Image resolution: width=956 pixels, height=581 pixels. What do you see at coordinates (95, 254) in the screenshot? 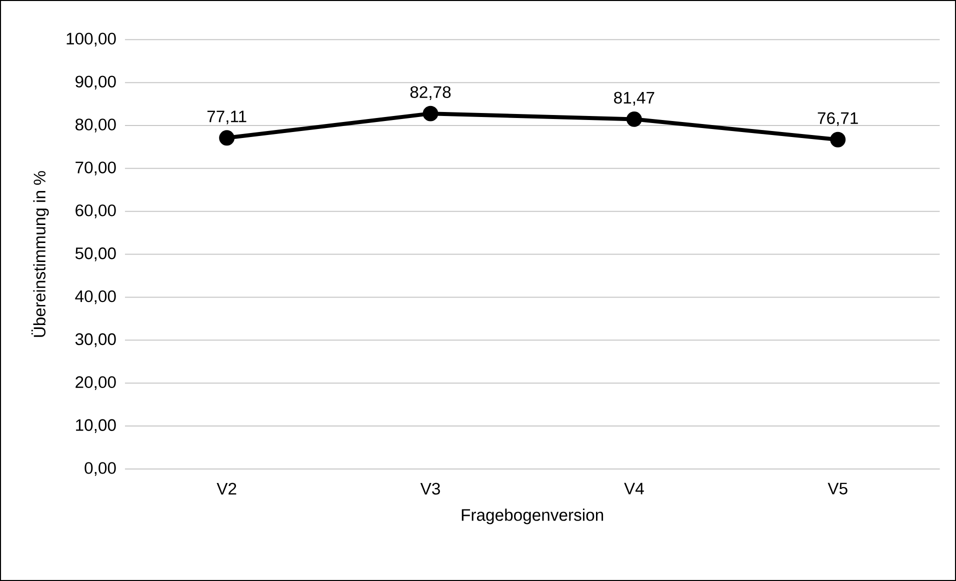
I see `y-tick-label: 50,00` at bounding box center [95, 254].